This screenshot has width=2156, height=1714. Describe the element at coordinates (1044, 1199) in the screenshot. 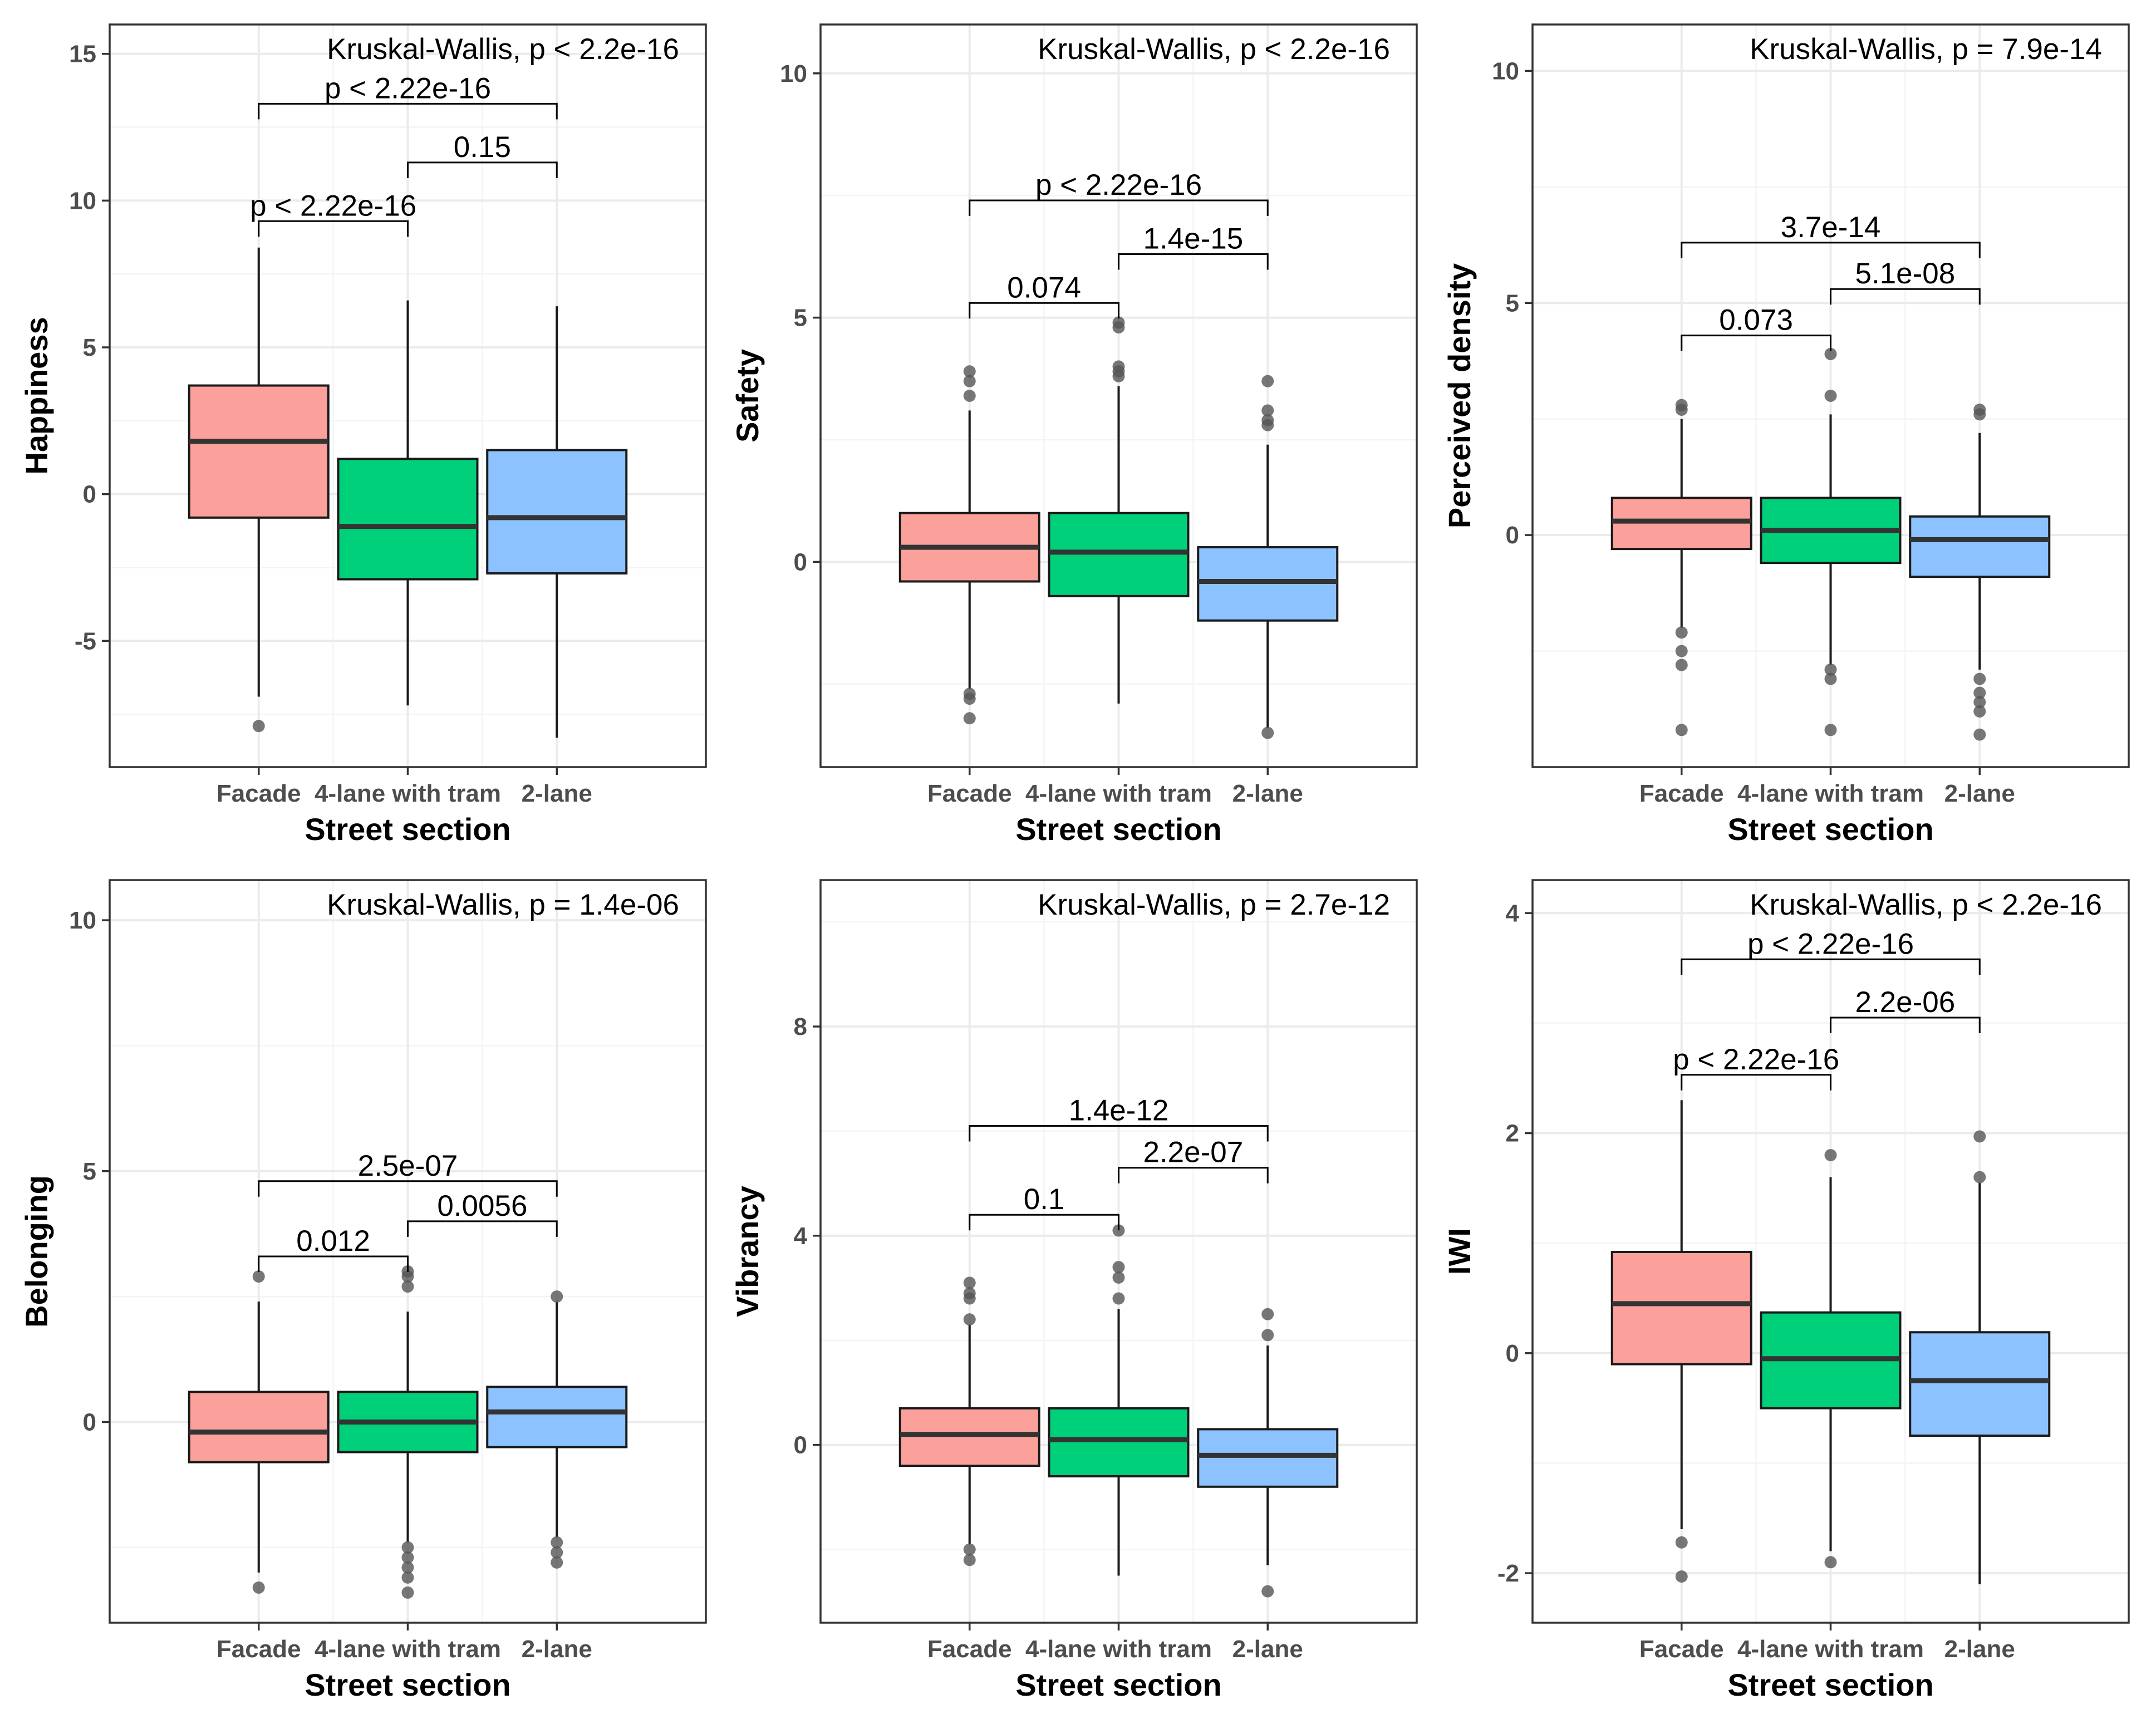

I see `comparison-p-value: 0.1` at that location.